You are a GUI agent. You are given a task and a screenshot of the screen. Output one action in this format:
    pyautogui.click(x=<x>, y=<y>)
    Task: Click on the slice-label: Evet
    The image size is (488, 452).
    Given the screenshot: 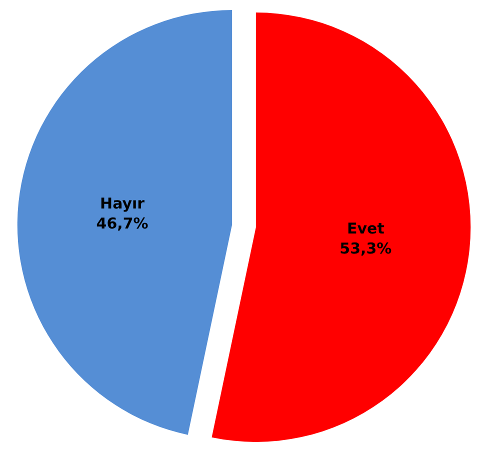 What is the action you would take?
    pyautogui.click(x=365, y=229)
    